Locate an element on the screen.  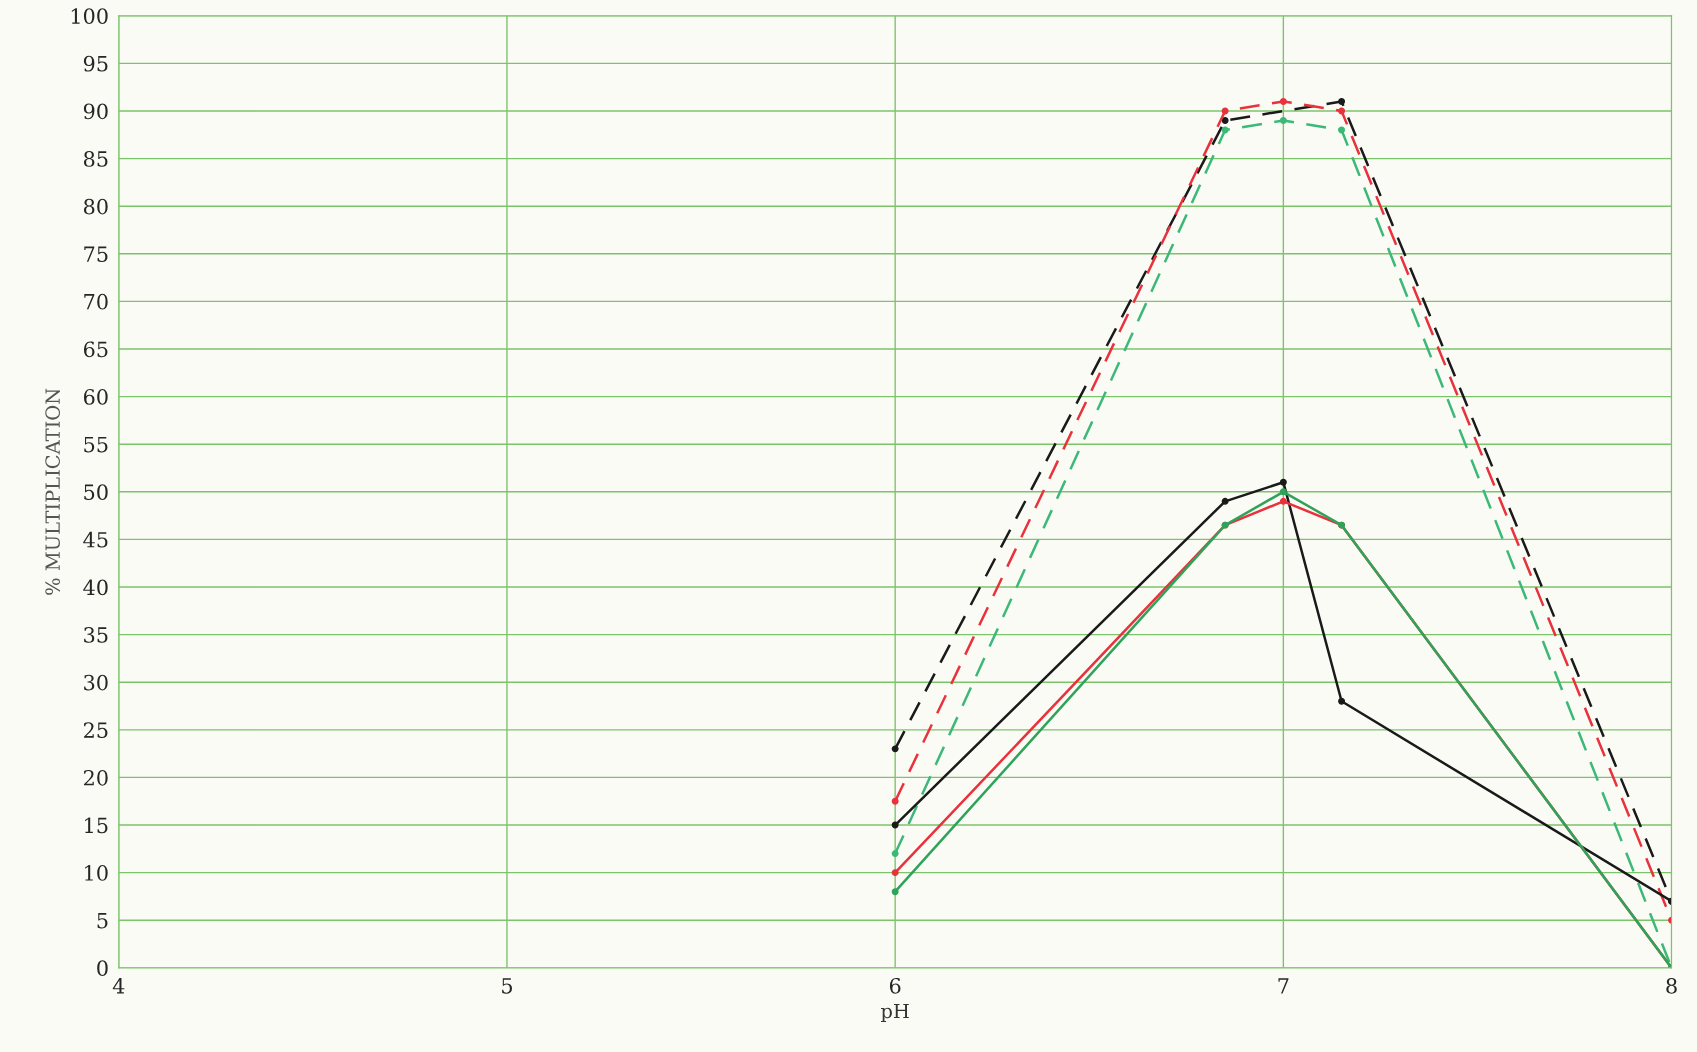
y-tick-label: 45 is located at coordinates (95, 539).